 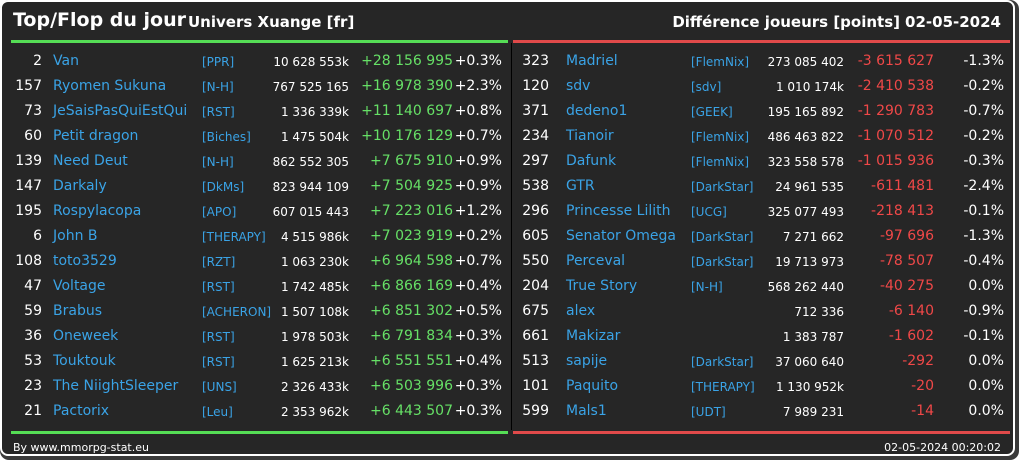 What do you see at coordinates (593, 336) in the screenshot?
I see `player-name-link: Makizar` at bounding box center [593, 336].